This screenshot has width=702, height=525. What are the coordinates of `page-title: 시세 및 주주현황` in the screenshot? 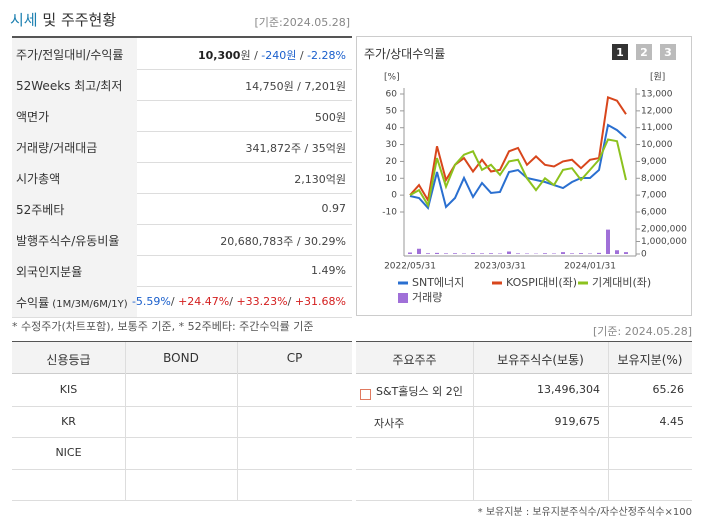 It's located at (63, 19).